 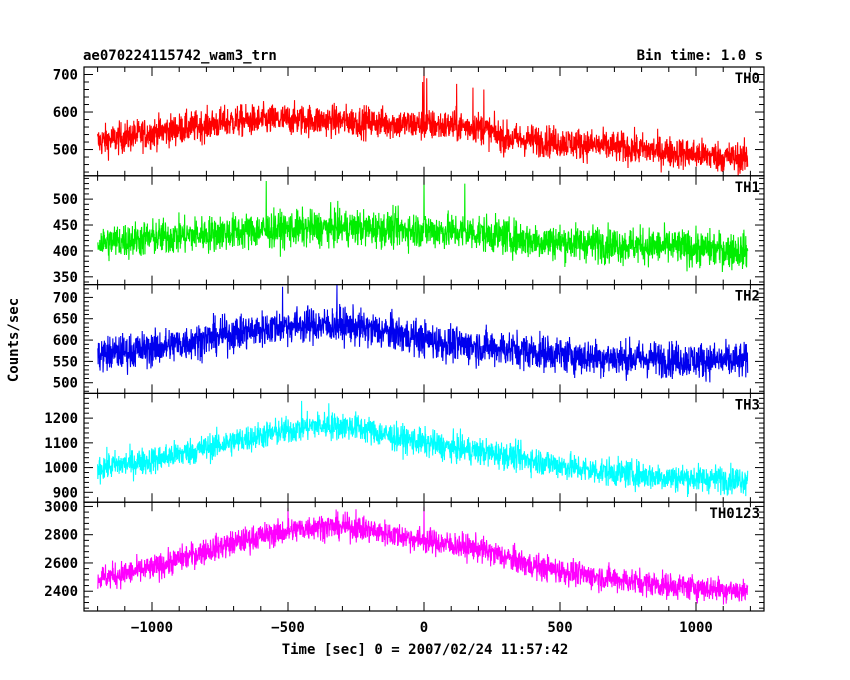 I want to click on panel-th3: 900 1000 1100 1200 TH3, so click(x=404, y=447).